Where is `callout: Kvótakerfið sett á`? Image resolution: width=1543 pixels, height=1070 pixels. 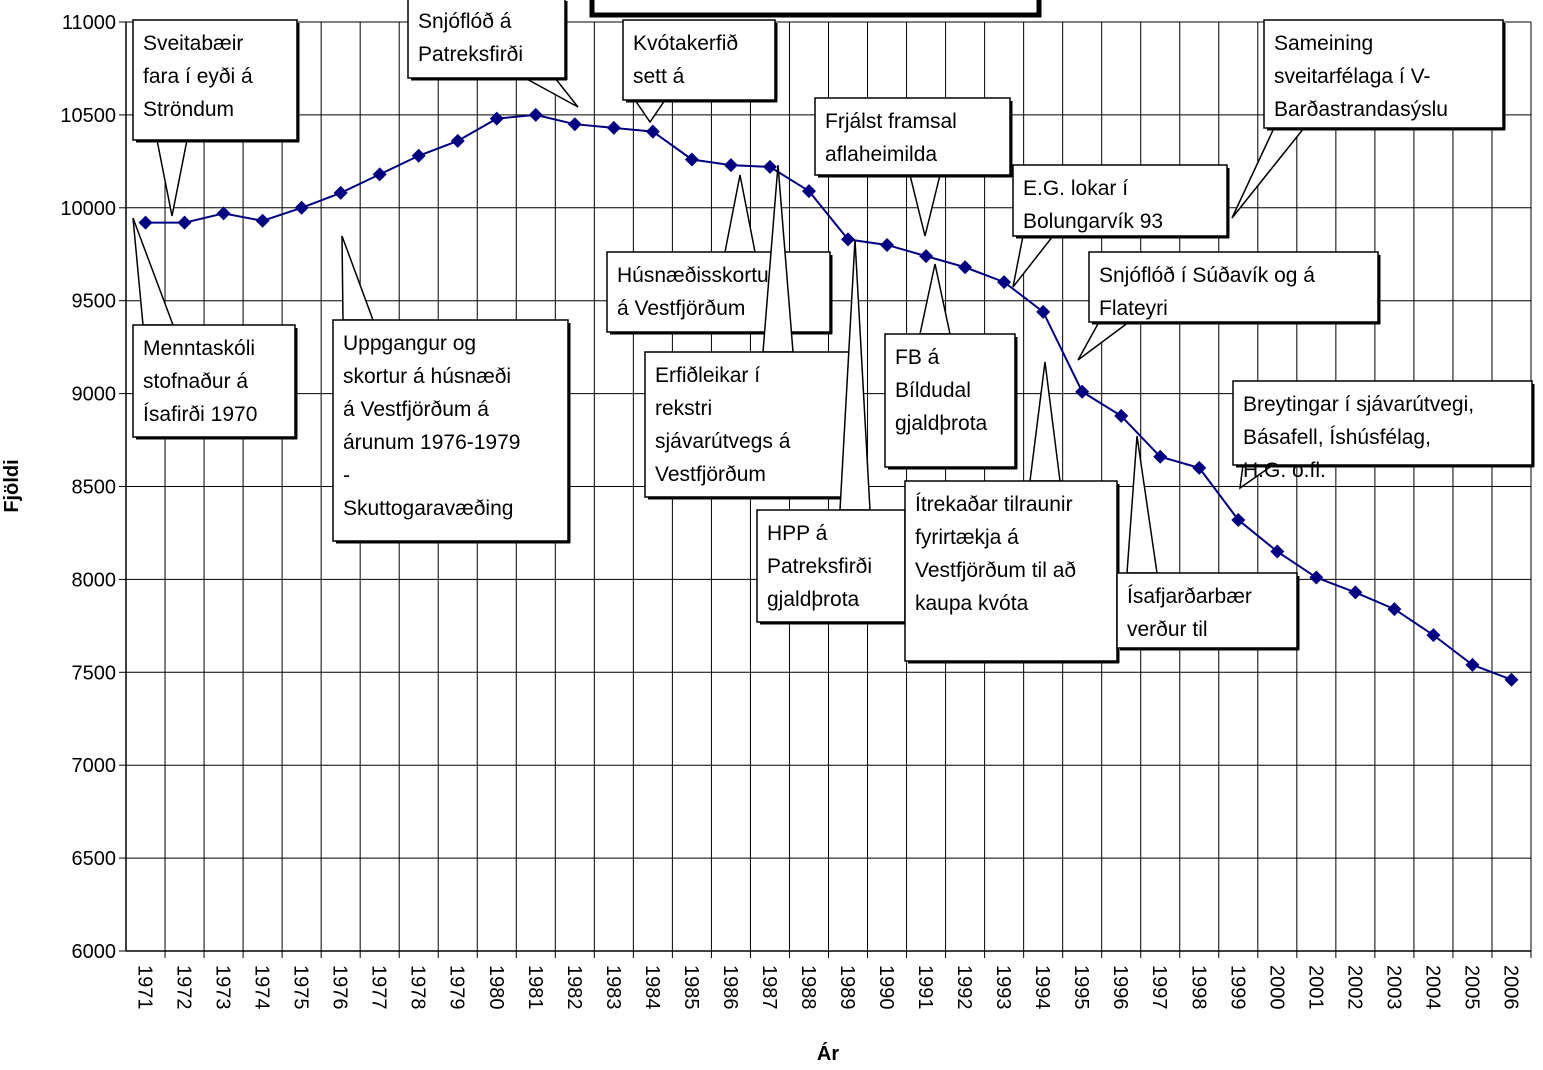 callout: Kvótakerfið sett á is located at coordinates (700, 71).